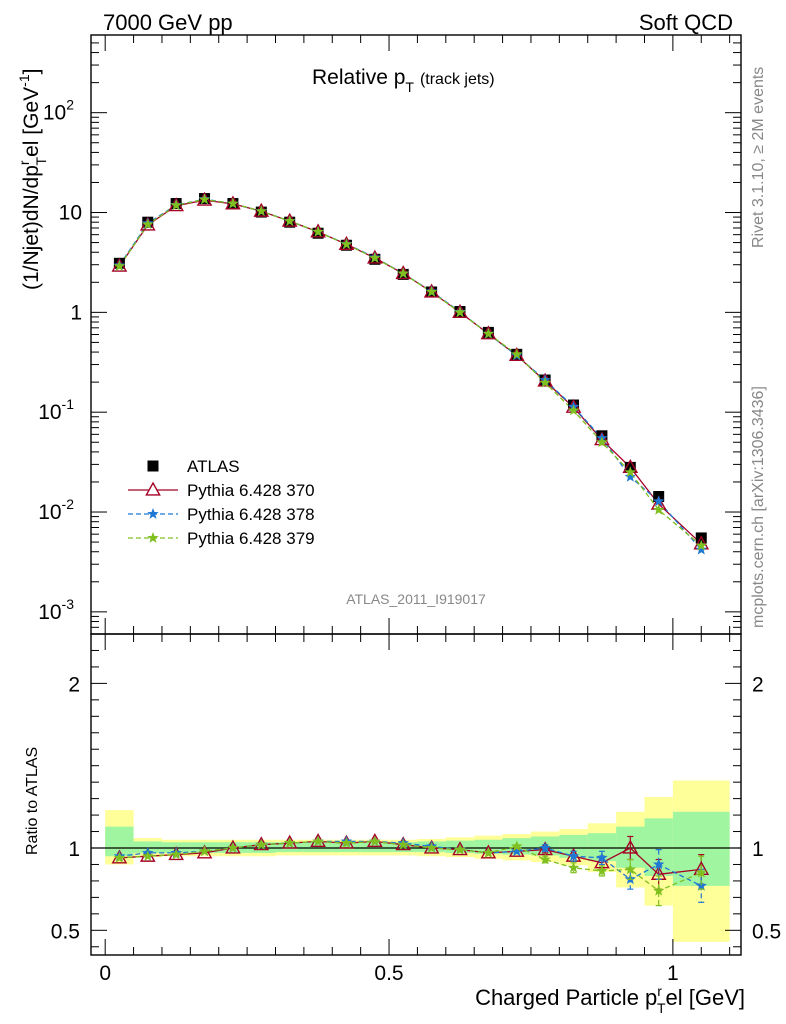  Describe the element at coordinates (358, 77) in the screenshot. I see `main-title-text: Relative p` at that location.